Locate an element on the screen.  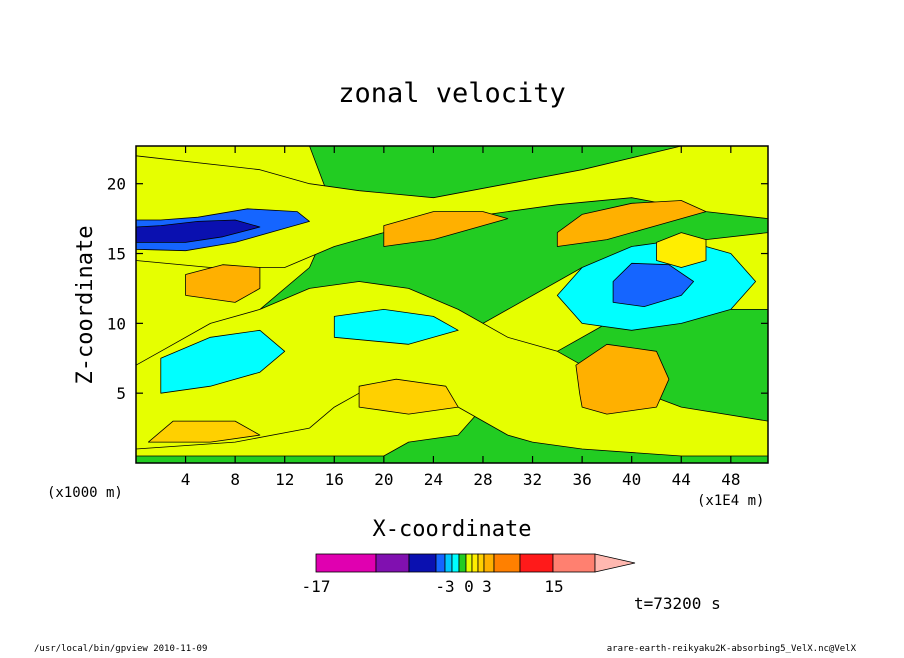
x-tick-label: 40 is located at coordinates (631, 479).